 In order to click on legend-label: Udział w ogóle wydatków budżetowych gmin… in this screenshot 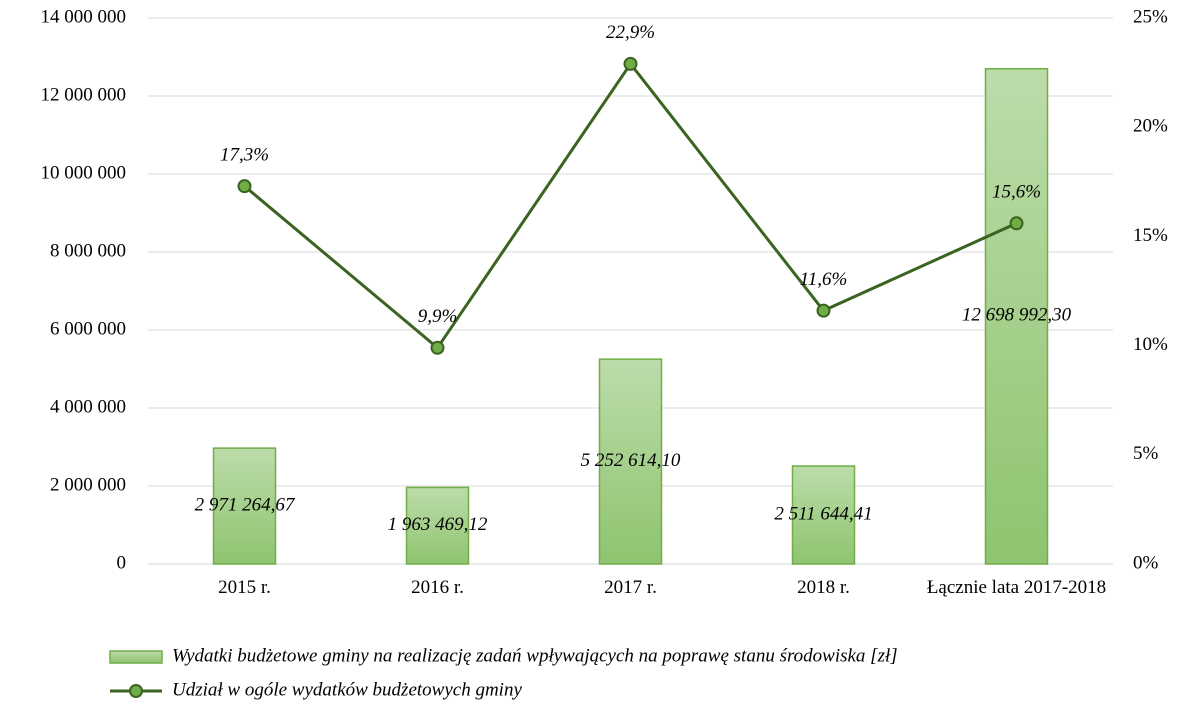, I will do `click(347, 689)`.